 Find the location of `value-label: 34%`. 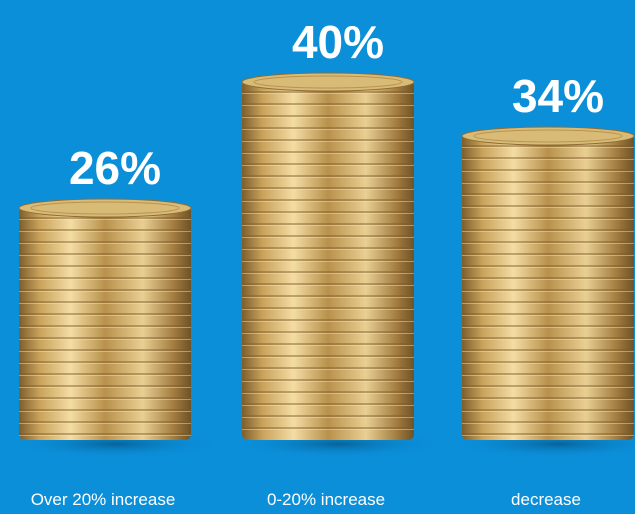

value-label: 34% is located at coordinates (558, 96).